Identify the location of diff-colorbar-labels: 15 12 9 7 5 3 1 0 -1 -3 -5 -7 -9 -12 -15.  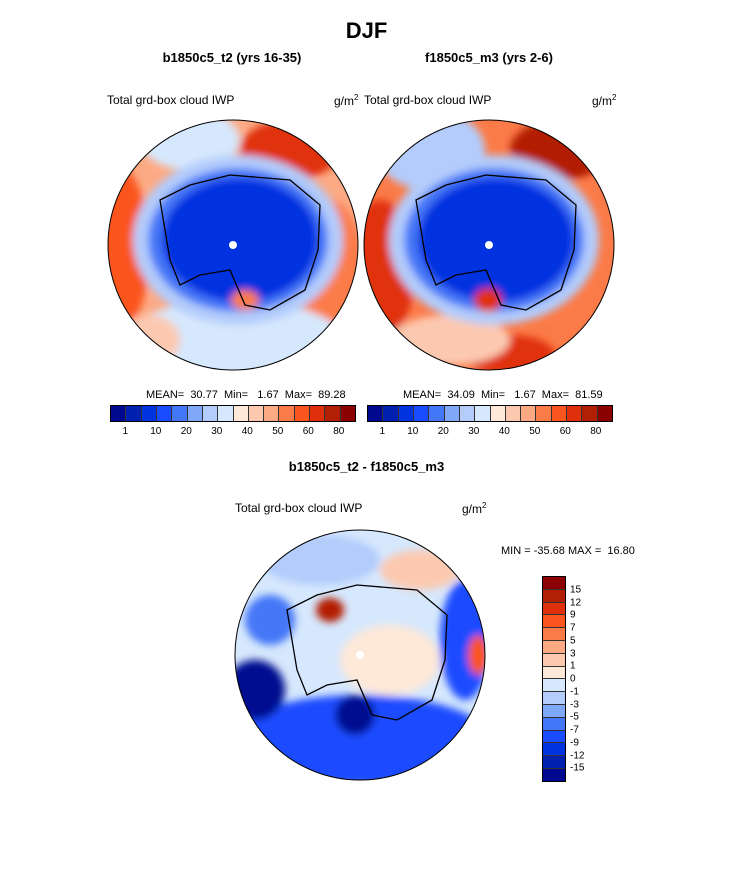
(585, 679).